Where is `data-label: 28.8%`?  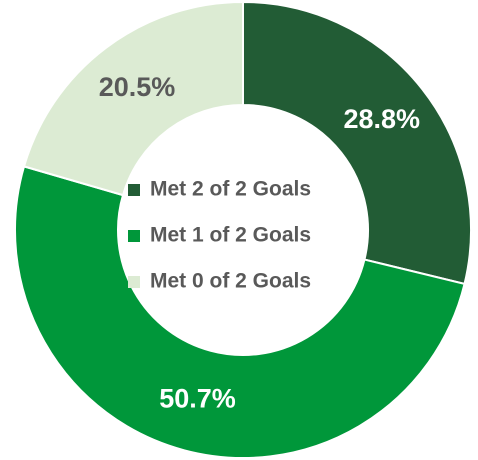 data-label: 28.8% is located at coordinates (381, 119).